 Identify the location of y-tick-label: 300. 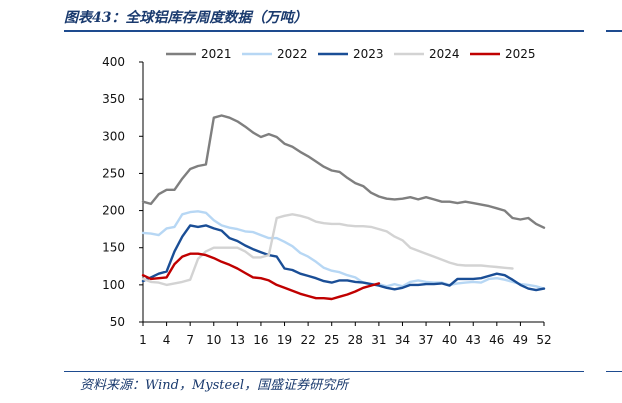
(113, 136).